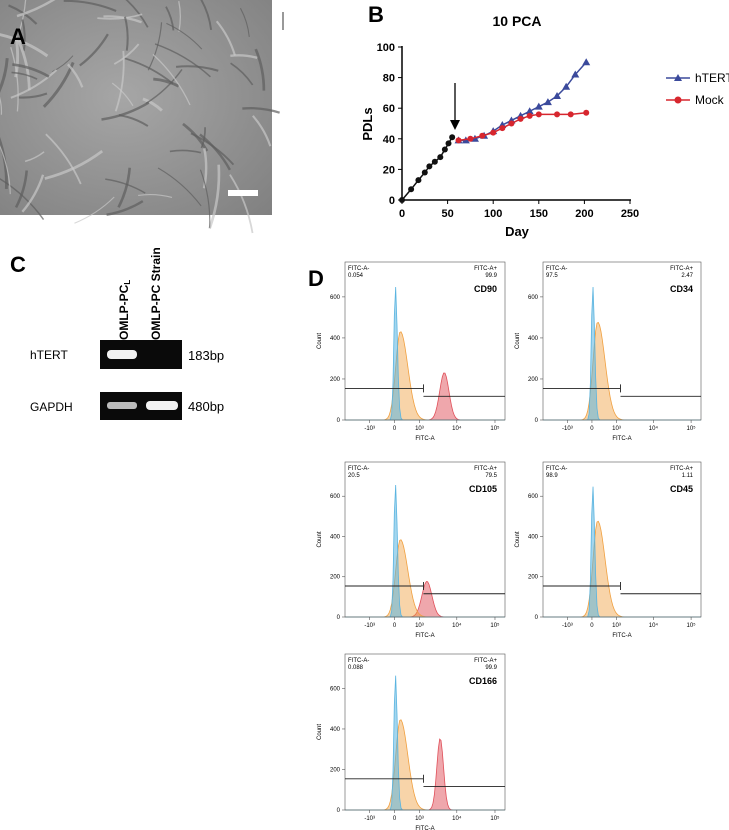 Image resolution: width=729 pixels, height=830 pixels. What do you see at coordinates (622, 390) in the screenshot?
I see `gate` at bounding box center [622, 390].